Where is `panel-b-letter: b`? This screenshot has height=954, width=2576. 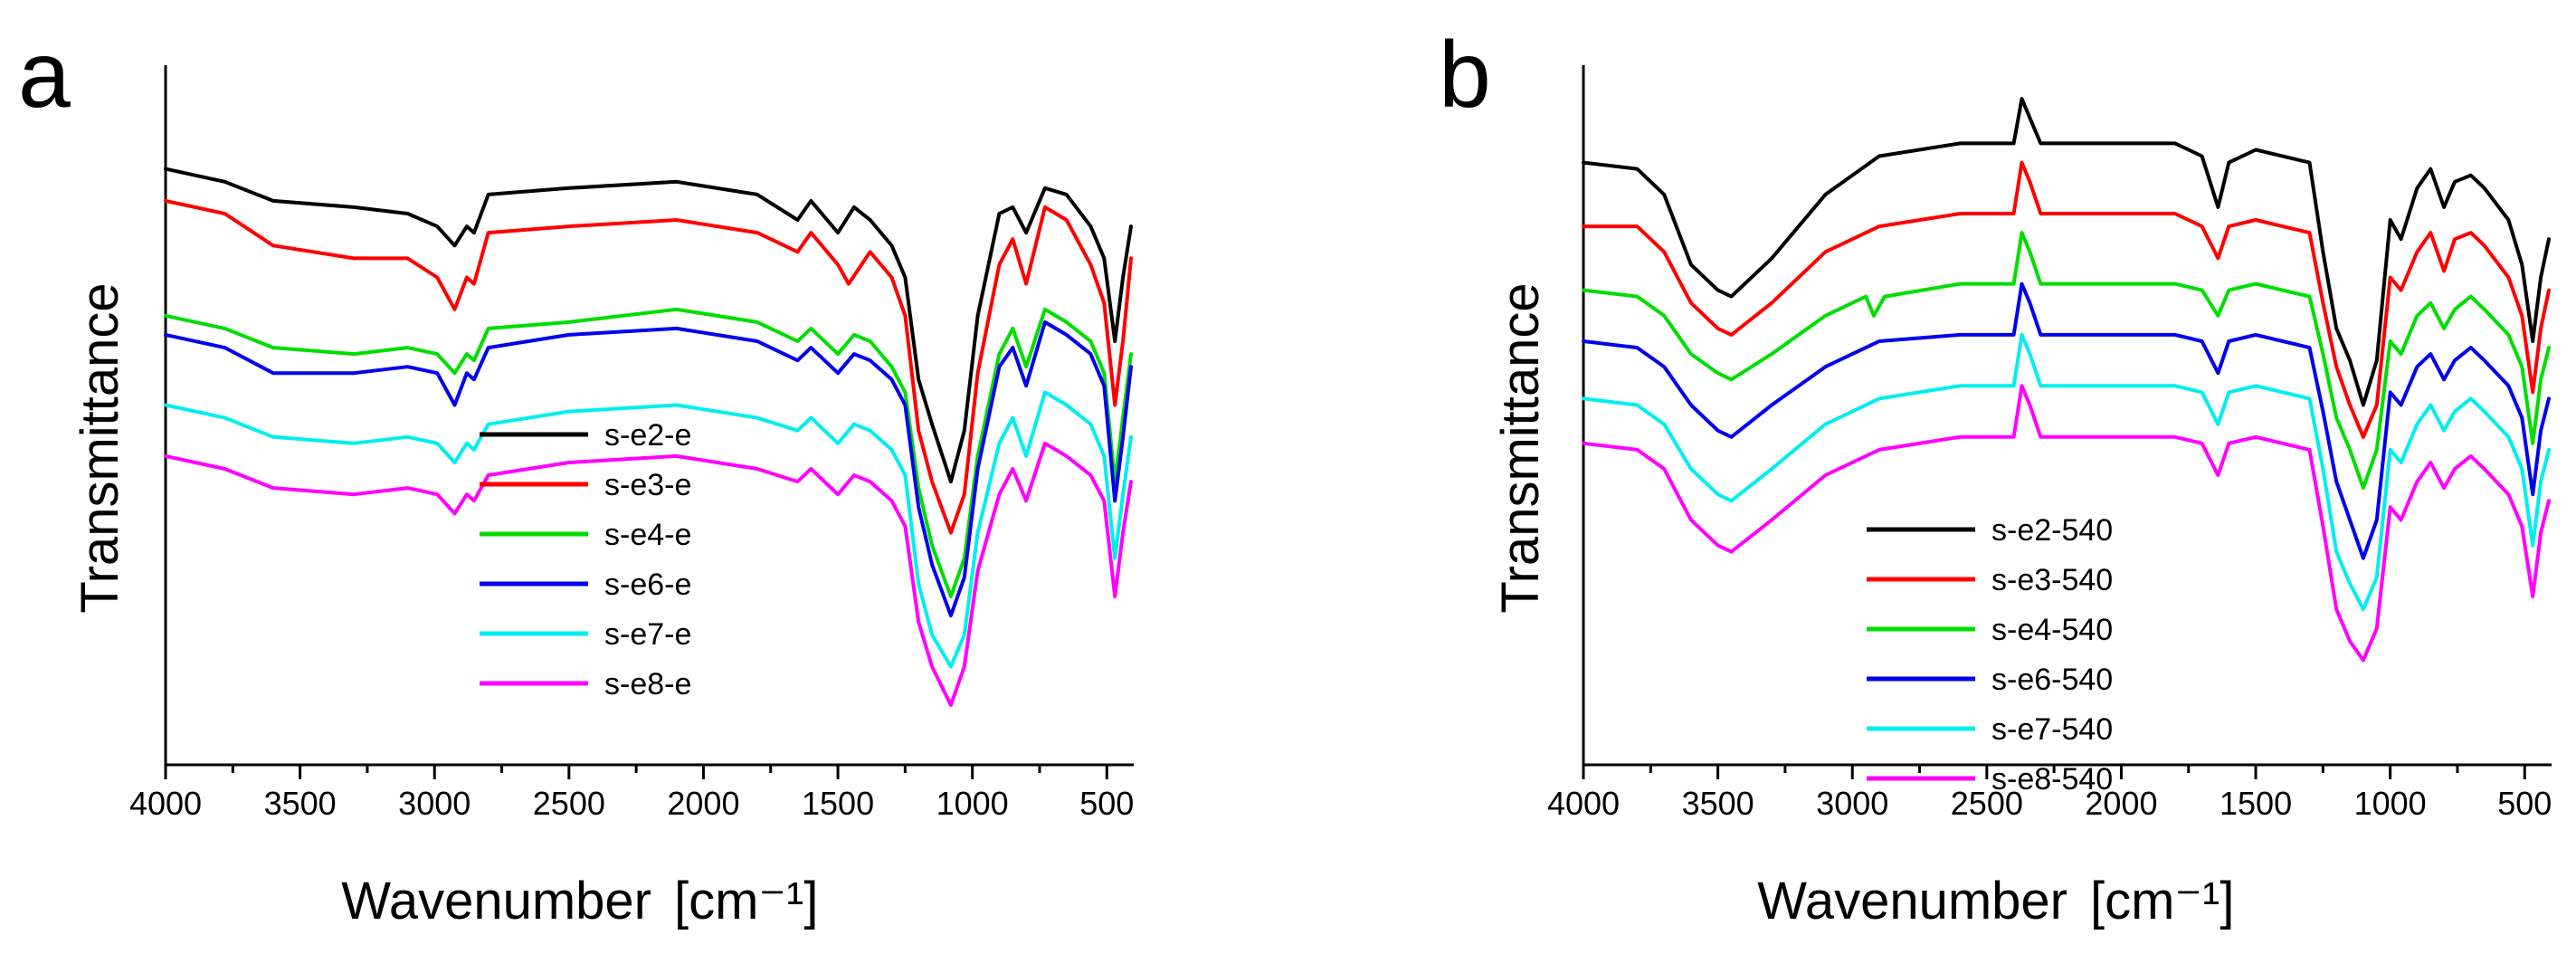
panel-b-letter: b is located at coordinates (1465, 76).